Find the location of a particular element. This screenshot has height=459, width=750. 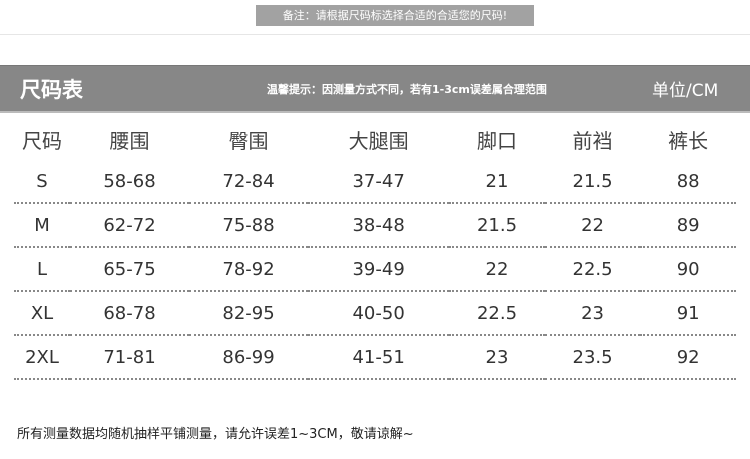

column-header: 臀围 is located at coordinates (248, 140).